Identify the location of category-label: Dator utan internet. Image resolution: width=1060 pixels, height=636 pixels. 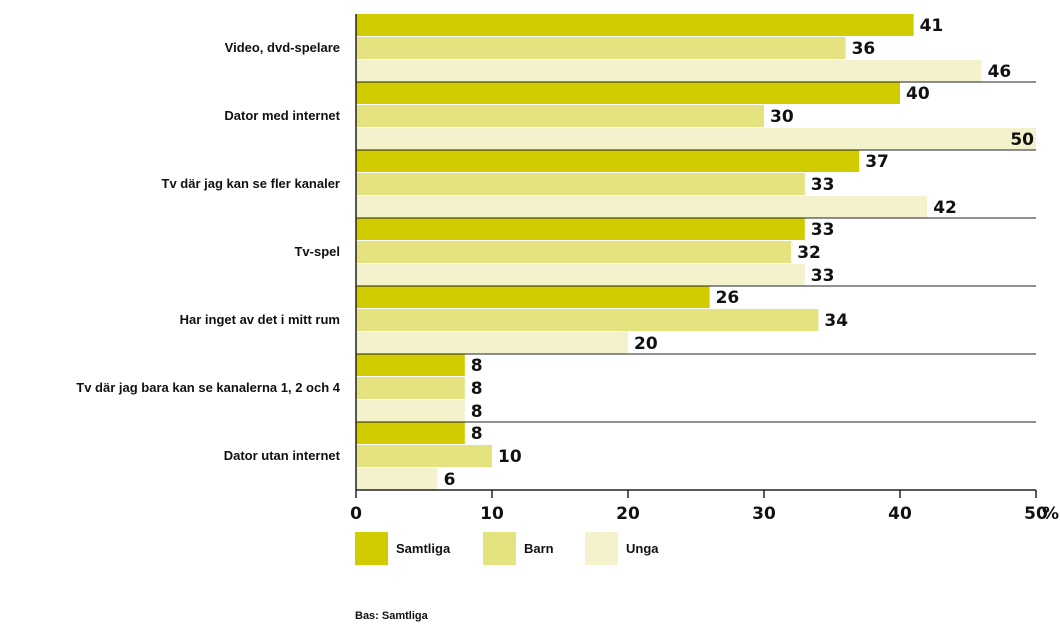
(282, 455).